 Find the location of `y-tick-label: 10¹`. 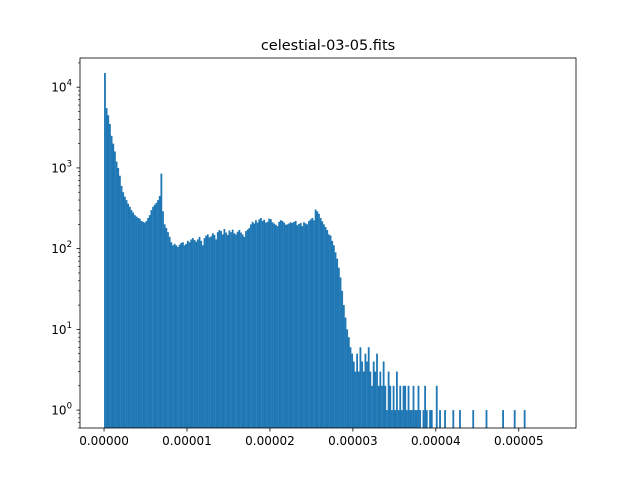

y-tick-label: 10¹ is located at coordinates (61, 329).